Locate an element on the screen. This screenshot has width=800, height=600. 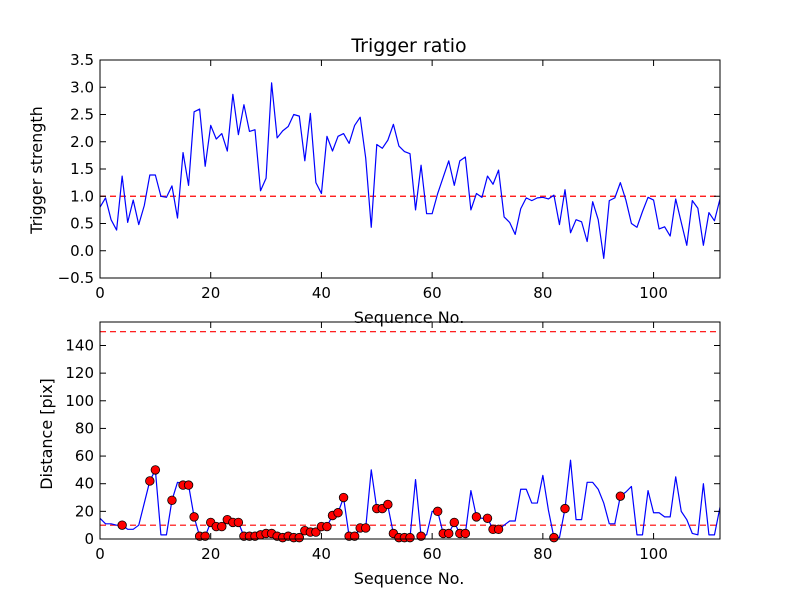
y-tick-label: 0 is located at coordinates (89, 539).